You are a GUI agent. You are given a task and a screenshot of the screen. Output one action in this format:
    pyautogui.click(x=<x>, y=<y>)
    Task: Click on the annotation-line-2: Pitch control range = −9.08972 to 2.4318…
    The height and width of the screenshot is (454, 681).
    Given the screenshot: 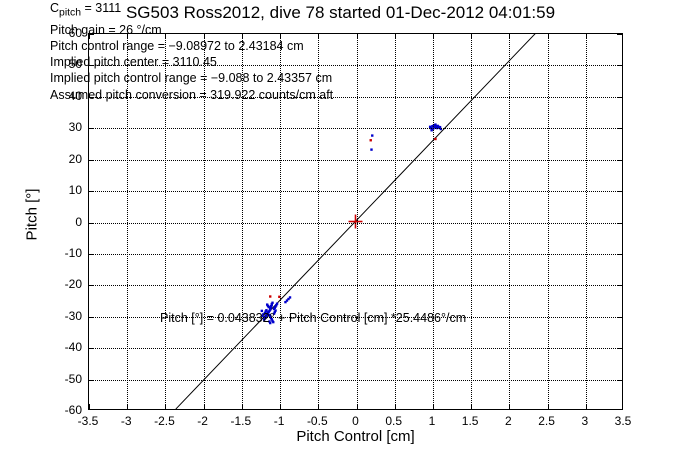 What is the action you would take?
    pyautogui.click(x=177, y=45)
    